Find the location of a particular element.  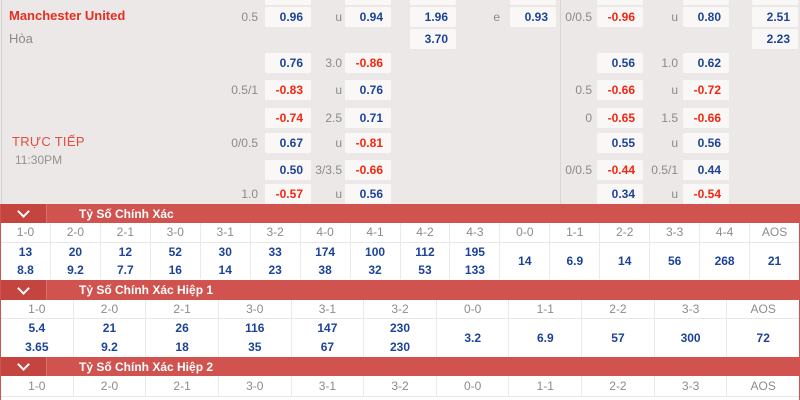

odds-value-cell: -0.57 is located at coordinates (288, 194).